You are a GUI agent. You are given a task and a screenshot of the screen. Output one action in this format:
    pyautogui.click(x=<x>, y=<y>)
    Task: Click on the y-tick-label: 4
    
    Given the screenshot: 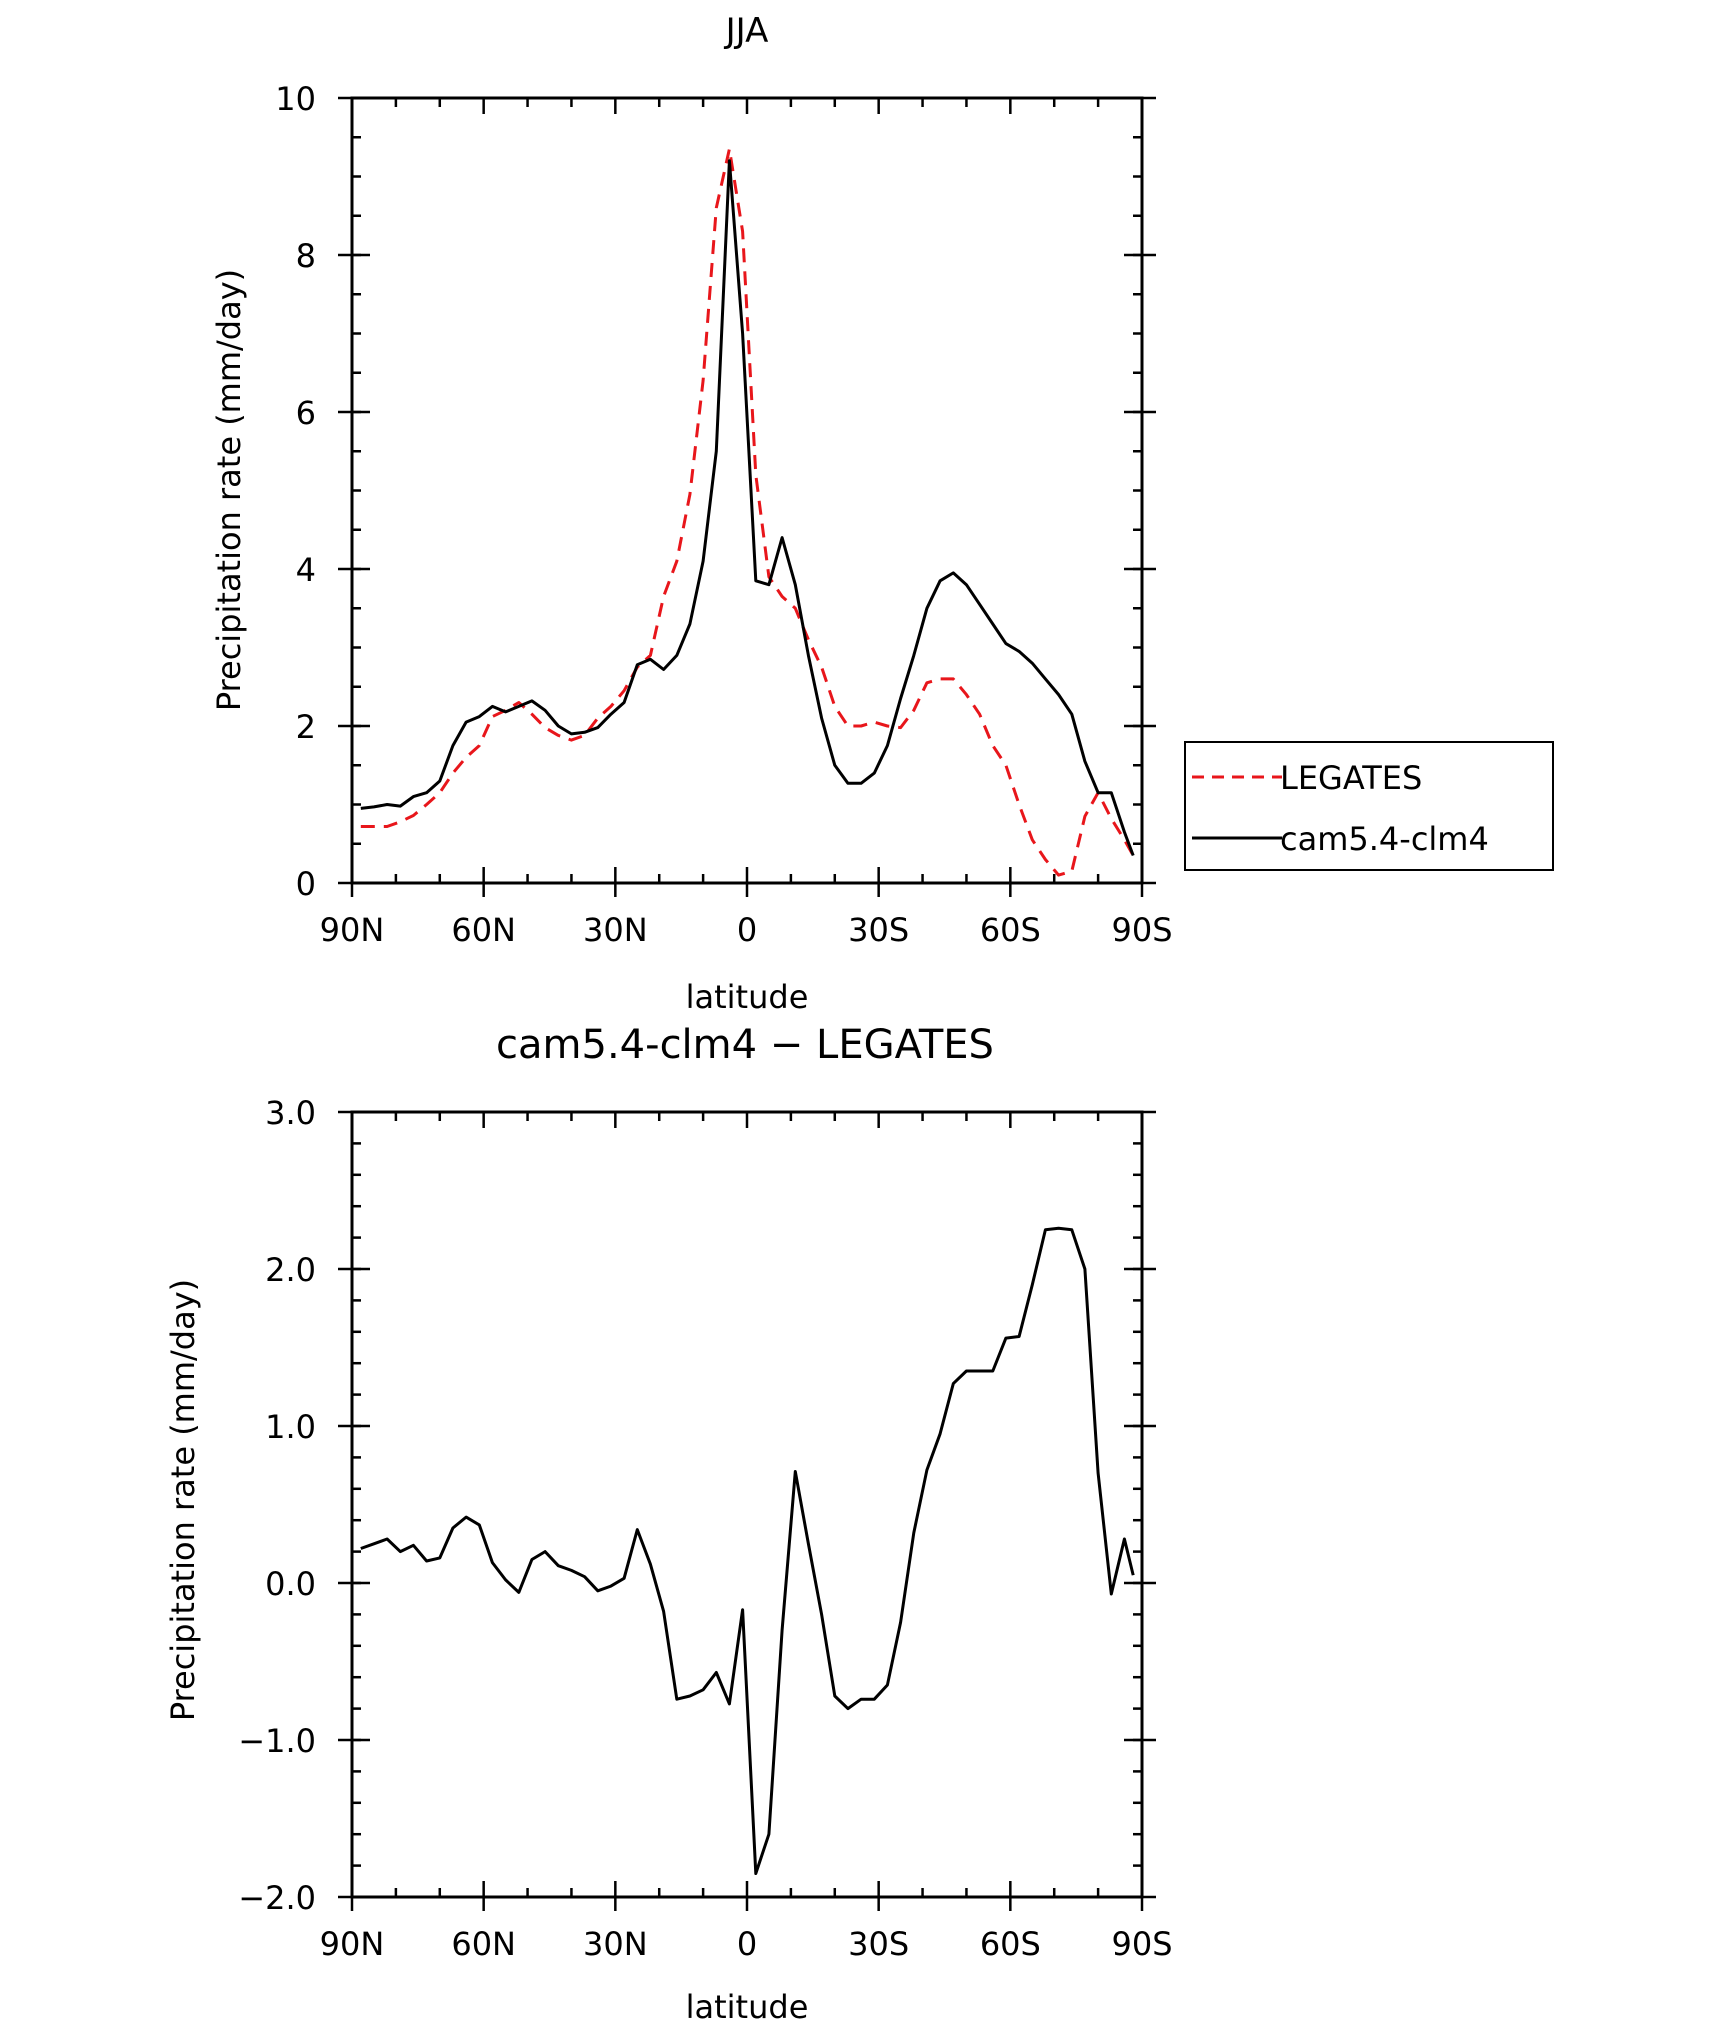 What is the action you would take?
    pyautogui.click(x=306, y=570)
    